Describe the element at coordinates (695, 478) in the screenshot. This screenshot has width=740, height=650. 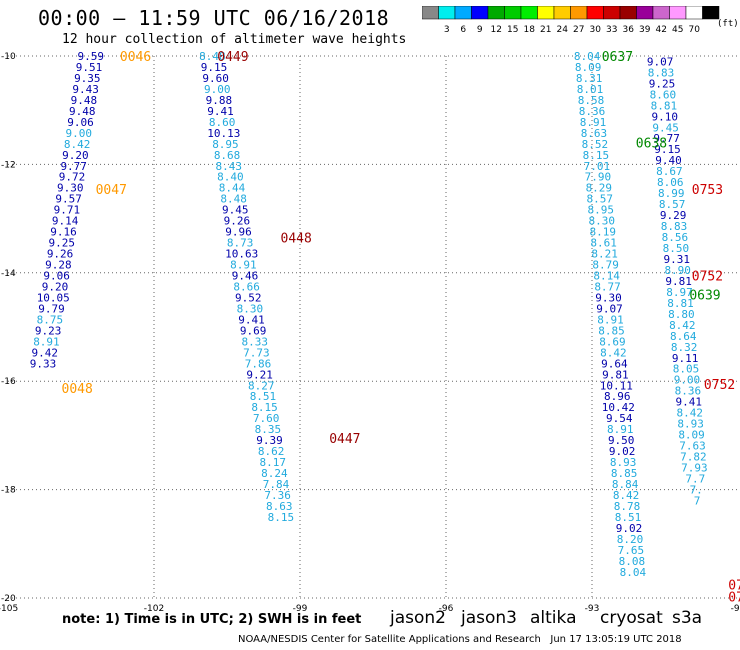
I see `data-point: 7.7` at that location.